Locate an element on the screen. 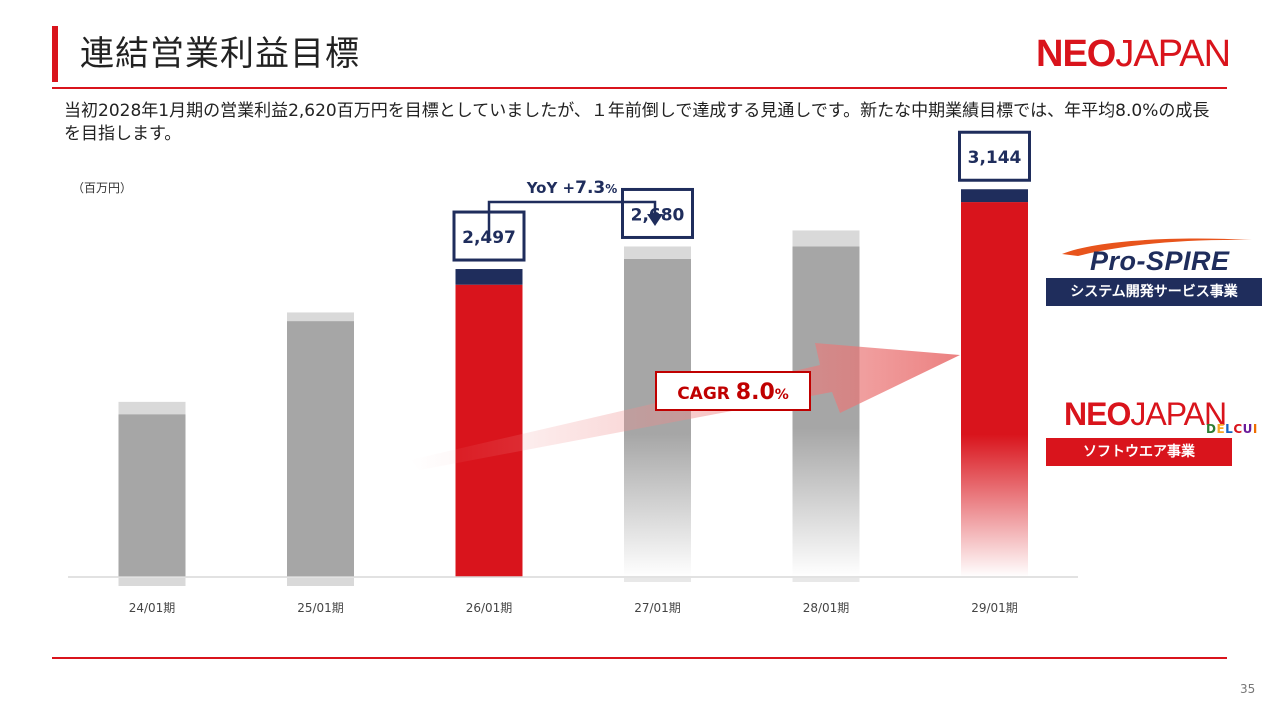 Image resolution: width=1280 pixels, height=720 pixels. neojapan-logo: NEOJAPAN is located at coordinates (1133, 54).